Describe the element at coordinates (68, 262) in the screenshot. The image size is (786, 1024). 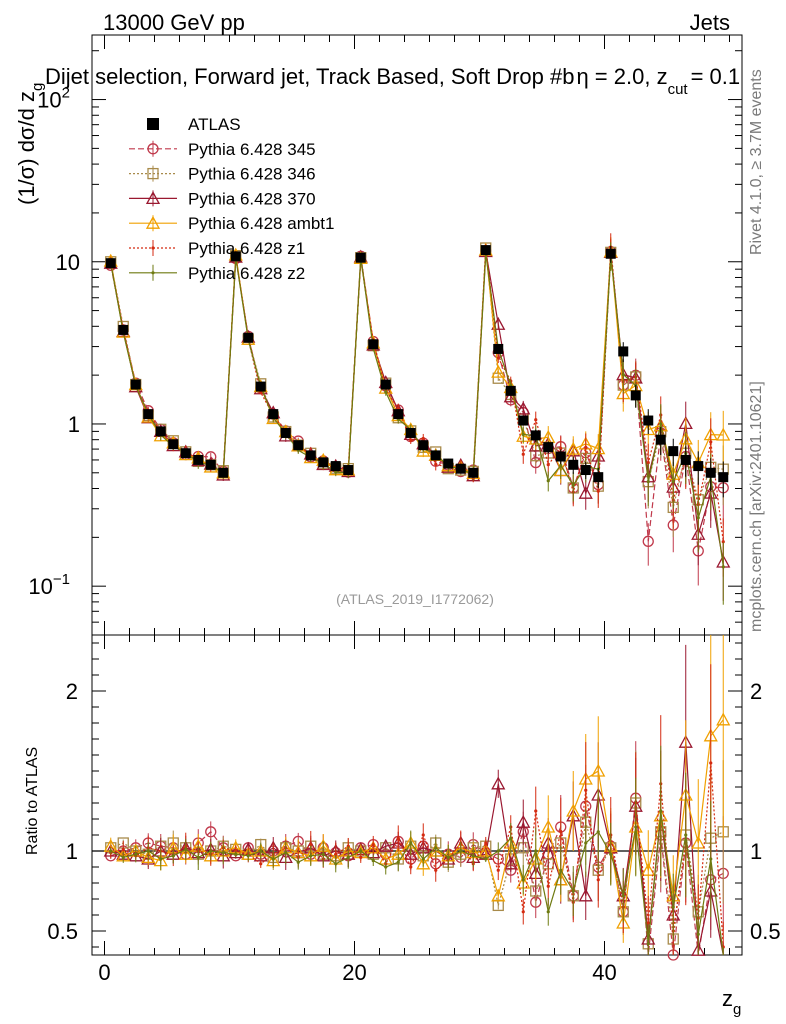
I see `y-tick-label: 10` at that location.